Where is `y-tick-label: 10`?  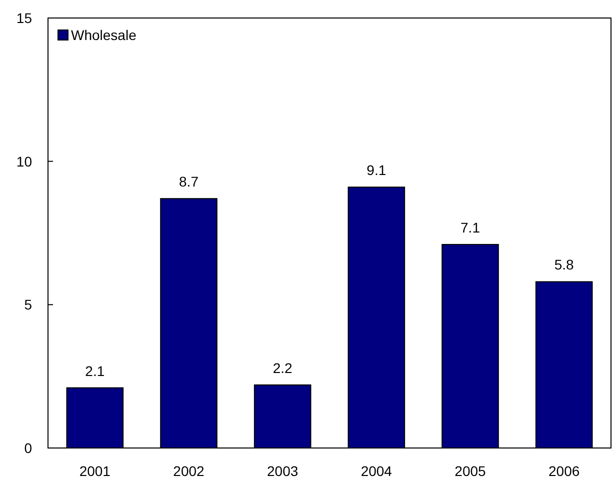
y-tick-label: 10 is located at coordinates (24, 161).